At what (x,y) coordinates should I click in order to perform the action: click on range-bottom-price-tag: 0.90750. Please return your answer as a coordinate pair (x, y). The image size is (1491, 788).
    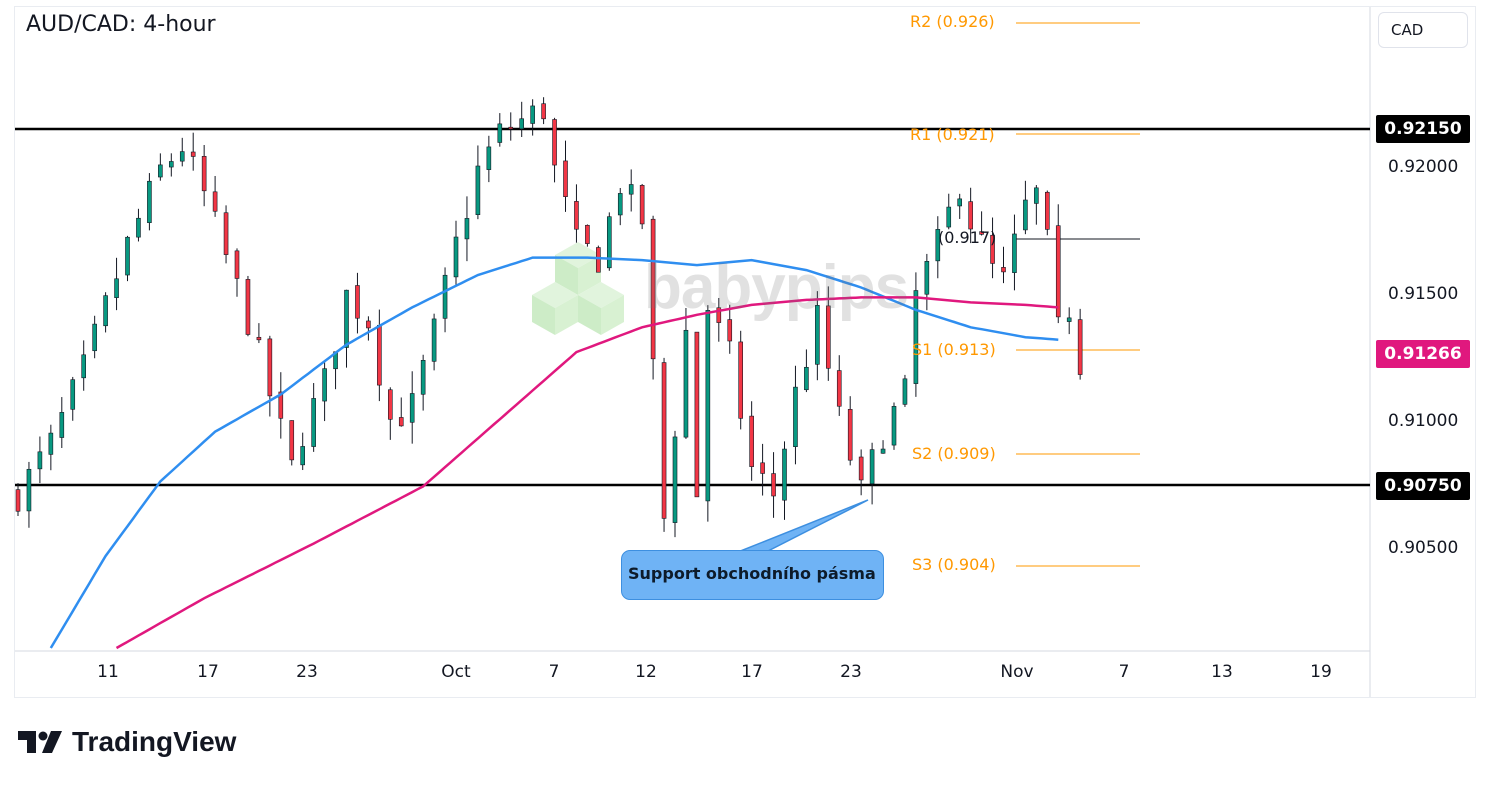
    Looking at the image, I should click on (1423, 486).